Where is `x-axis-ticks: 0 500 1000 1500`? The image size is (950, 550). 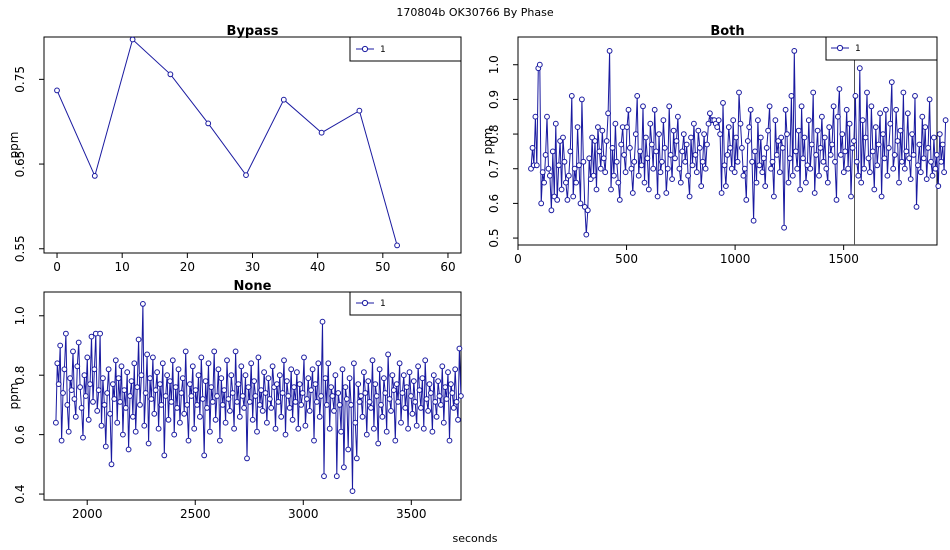
x-axis-ticks: 0 500 1000 1500 is located at coordinates (686, 255).